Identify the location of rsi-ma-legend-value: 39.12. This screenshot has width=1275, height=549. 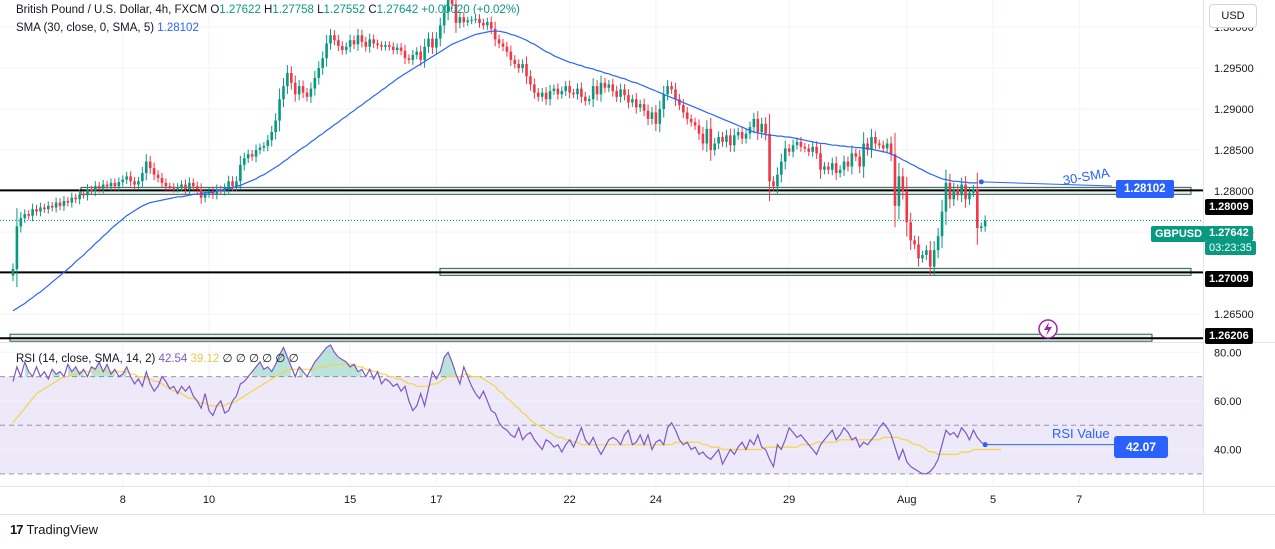
(205, 359).